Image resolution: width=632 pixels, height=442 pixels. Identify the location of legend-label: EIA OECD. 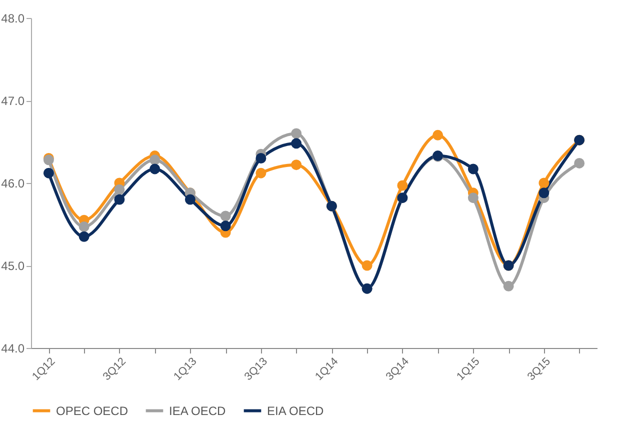
(295, 411).